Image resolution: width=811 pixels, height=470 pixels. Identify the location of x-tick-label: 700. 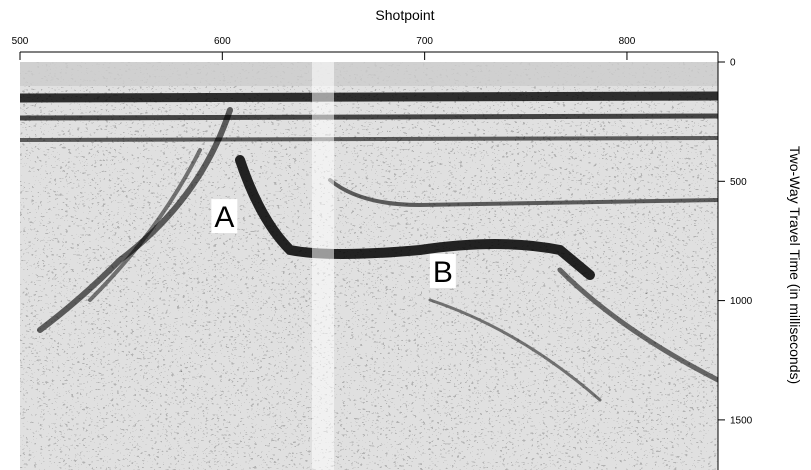
(424, 41).